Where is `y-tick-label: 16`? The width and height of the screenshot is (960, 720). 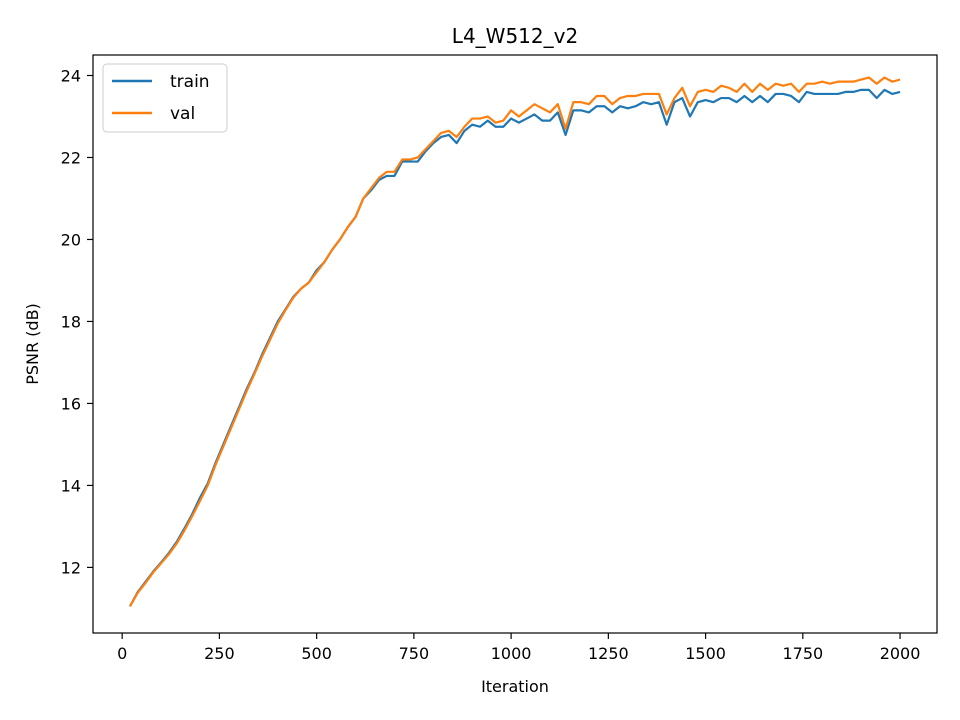
y-tick-label: 16 is located at coordinates (71, 403).